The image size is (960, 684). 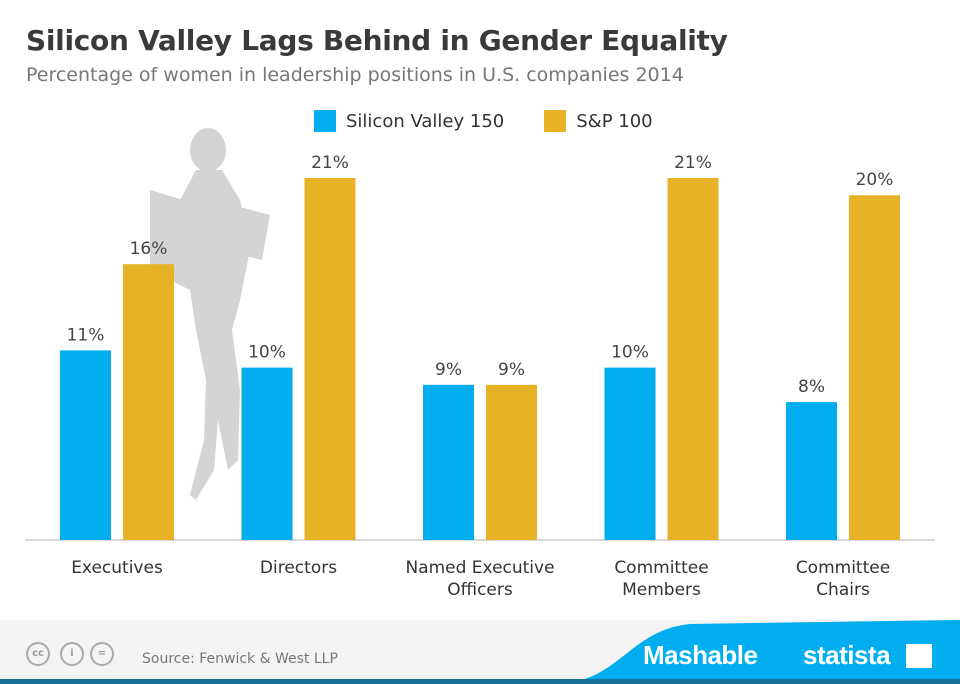 What do you see at coordinates (480, 652) in the screenshot?
I see `footer-band` at bounding box center [480, 652].